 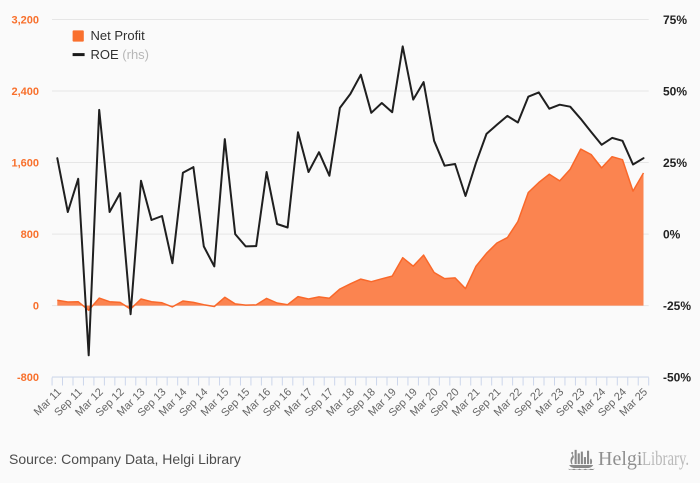 I want to click on svg-text: 800, so click(x=30, y=235).